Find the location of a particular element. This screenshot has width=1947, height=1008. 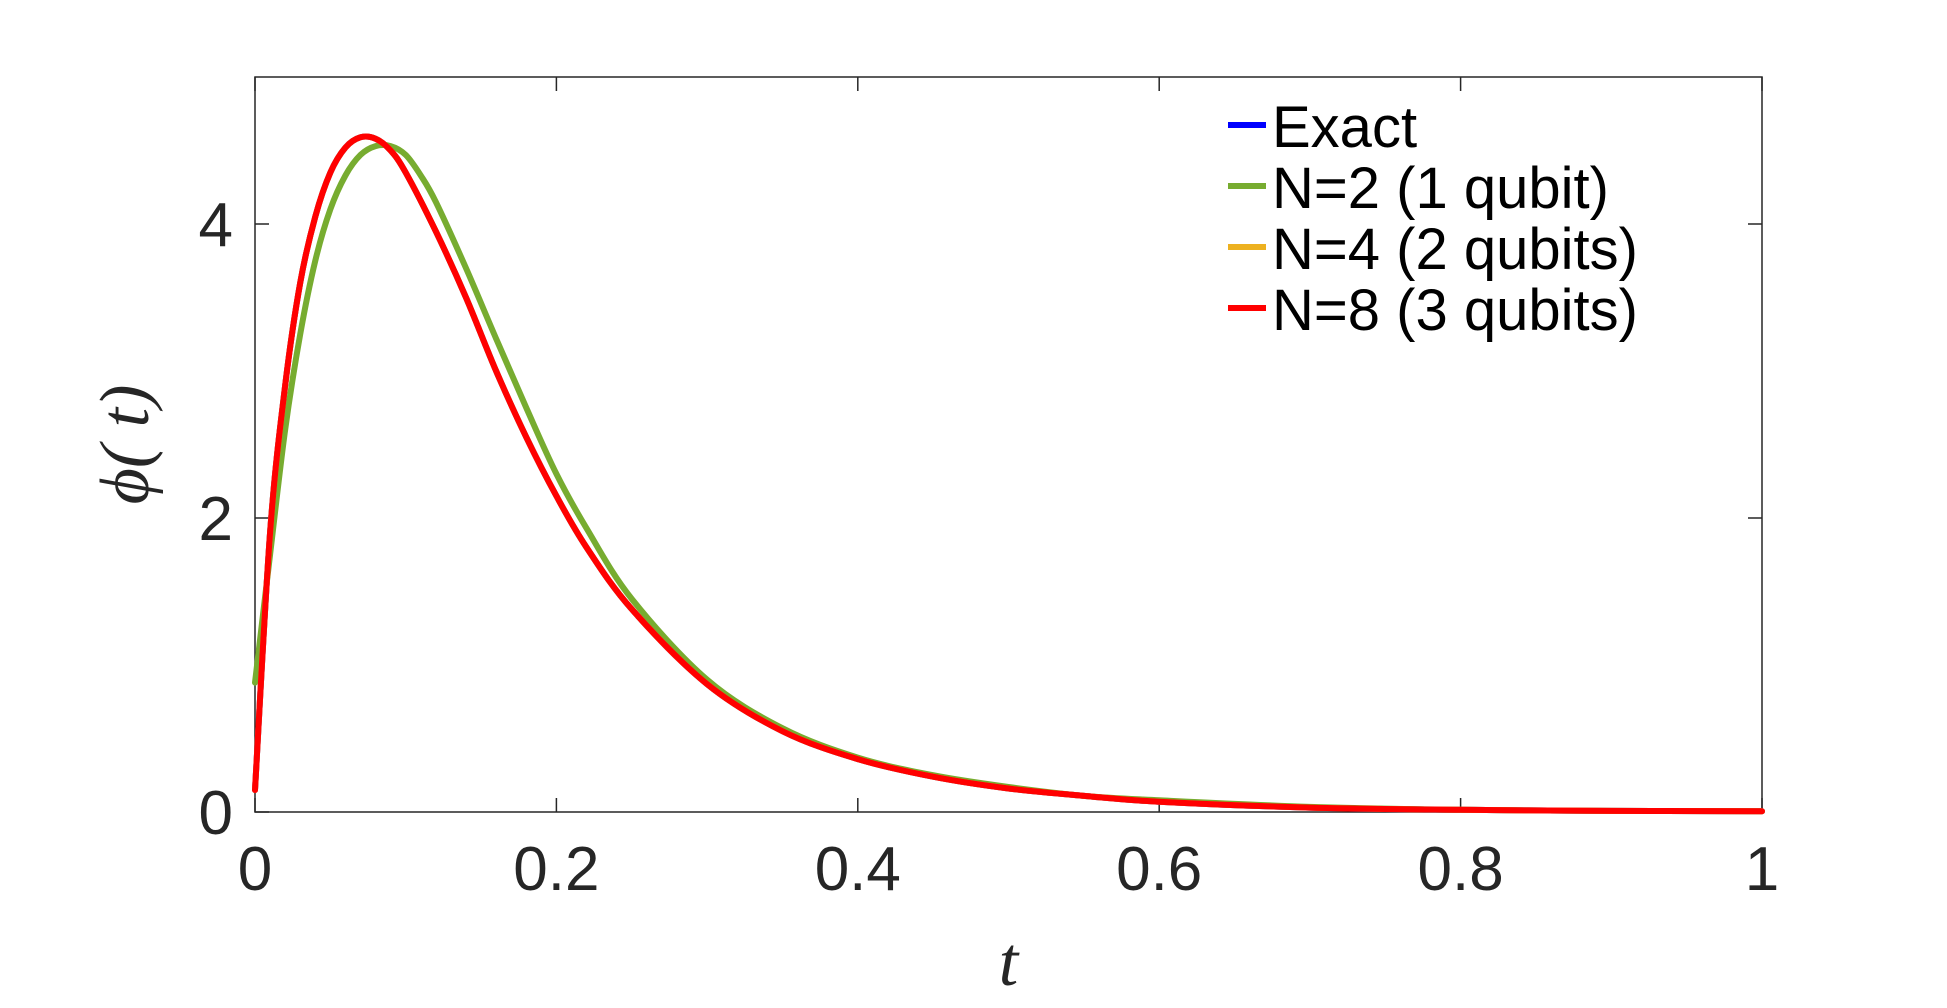

legend-label-3: N=8 (3 qubits) is located at coordinates (1455, 310).